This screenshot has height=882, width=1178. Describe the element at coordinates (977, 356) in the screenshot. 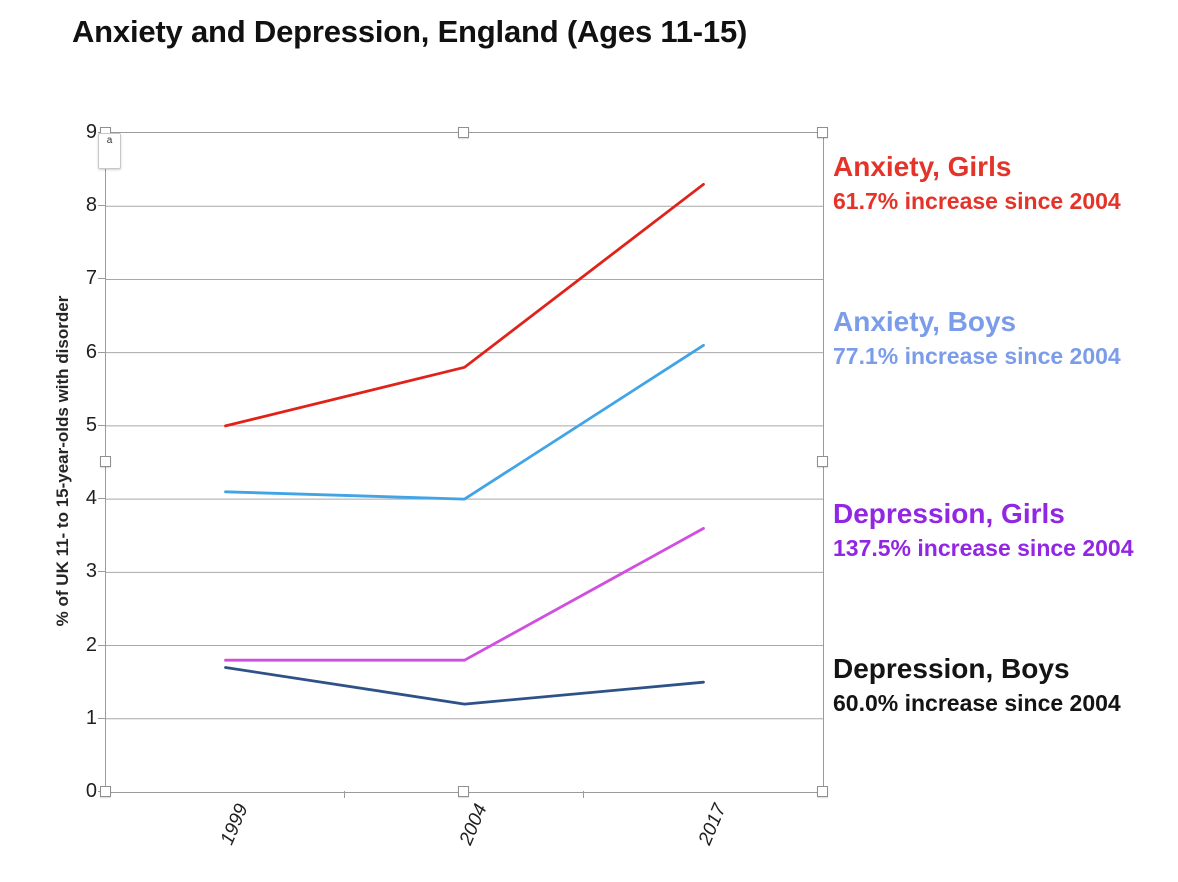

I see `legend-series-annotation: 77.1% increase since 2004` at that location.